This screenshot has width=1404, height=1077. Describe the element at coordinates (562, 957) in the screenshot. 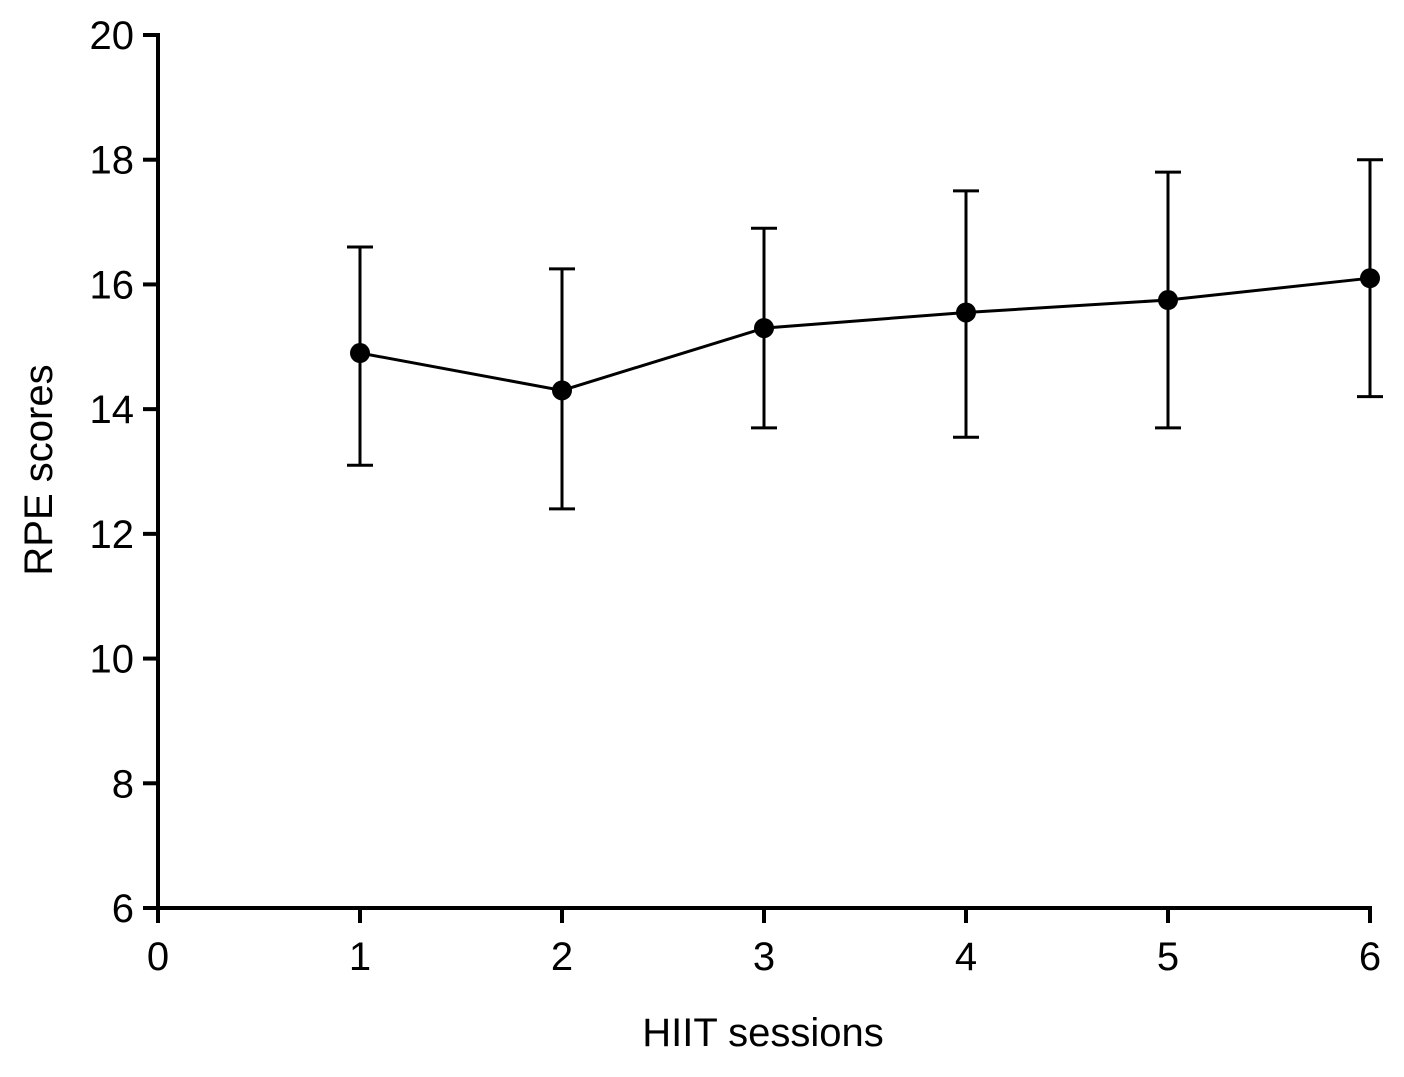

I see `x-tick-label: 2` at that location.